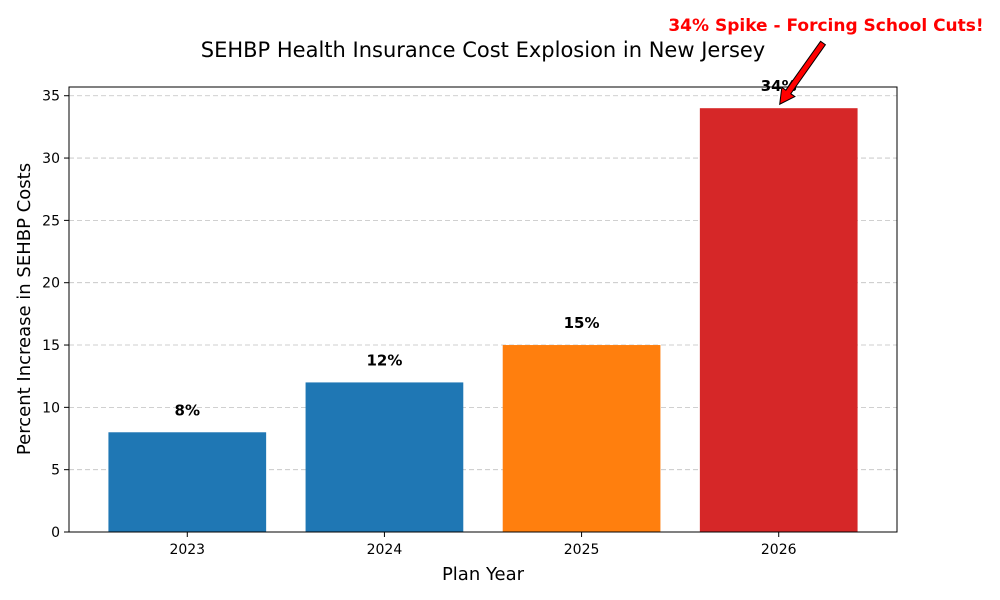  Describe the element at coordinates (51, 221) in the screenshot. I see `y-tick-label: 25` at that location.